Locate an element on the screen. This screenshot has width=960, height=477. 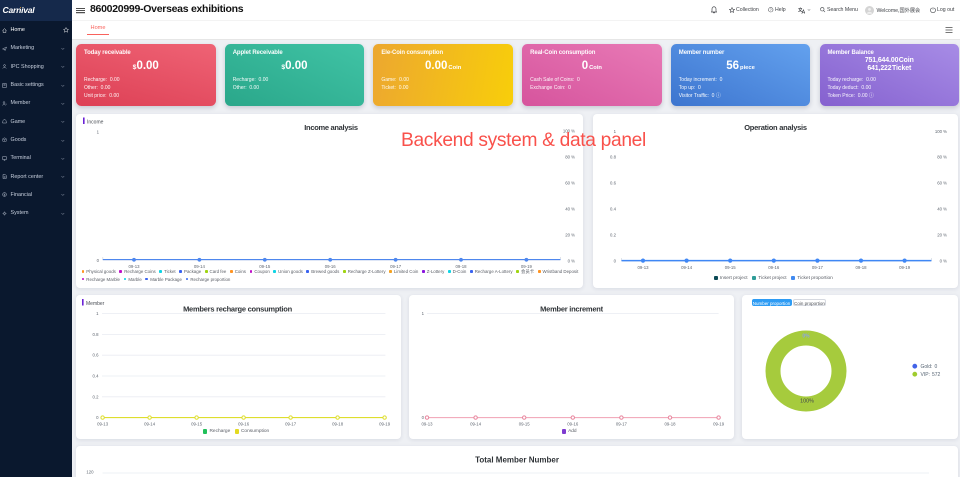
svg-text: Members recharge consumption is located at coordinates (238, 309).